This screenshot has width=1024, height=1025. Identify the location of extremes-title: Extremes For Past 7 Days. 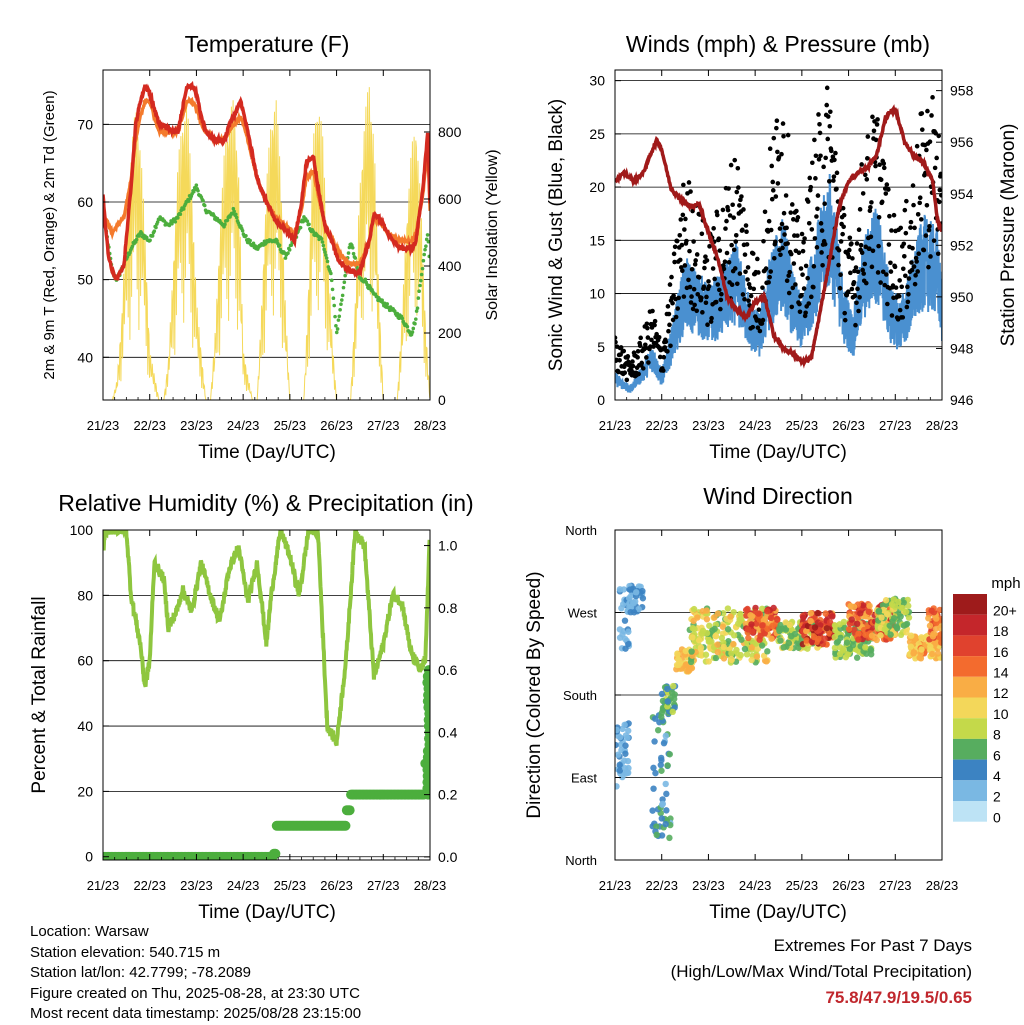
(872, 945).